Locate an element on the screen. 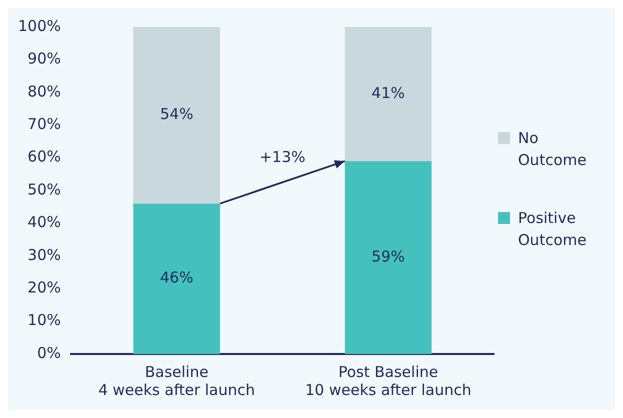 The height and width of the screenshot is (418, 623). text: 59% is located at coordinates (388, 256).